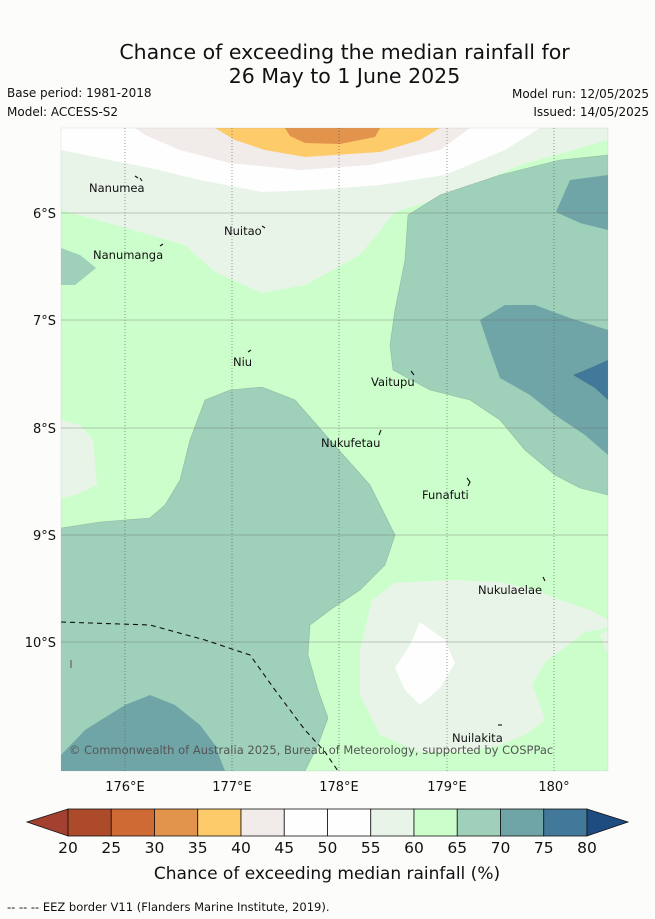 The width and height of the screenshot is (655, 919). I want to click on model-name: Model: ACCESS-S2, so click(63, 112).